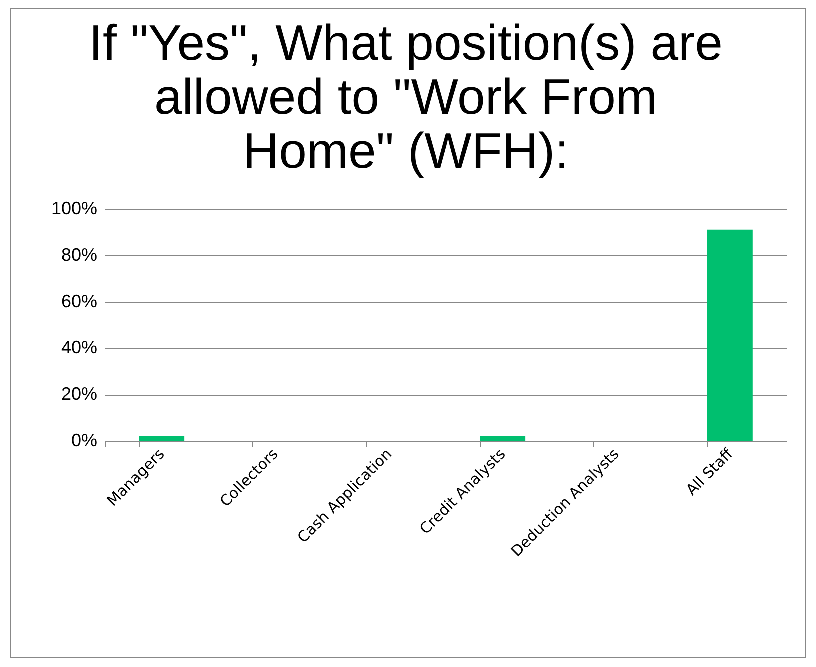  I want to click on y-tick-label: 80%, so click(79, 254).